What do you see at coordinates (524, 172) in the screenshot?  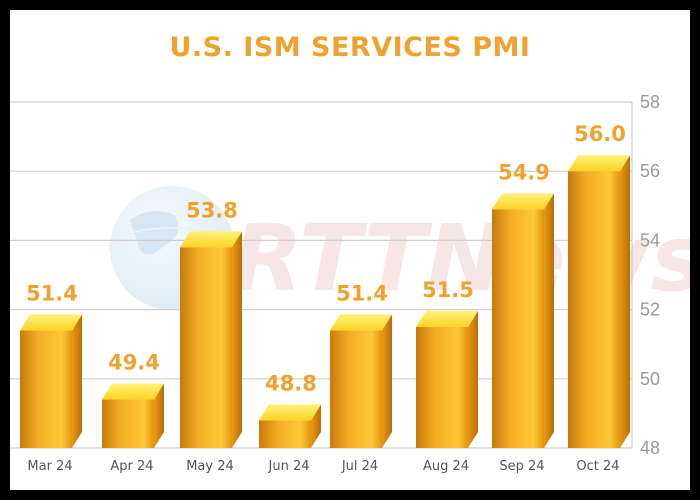 I see `data-label: 54.9` at bounding box center [524, 172].